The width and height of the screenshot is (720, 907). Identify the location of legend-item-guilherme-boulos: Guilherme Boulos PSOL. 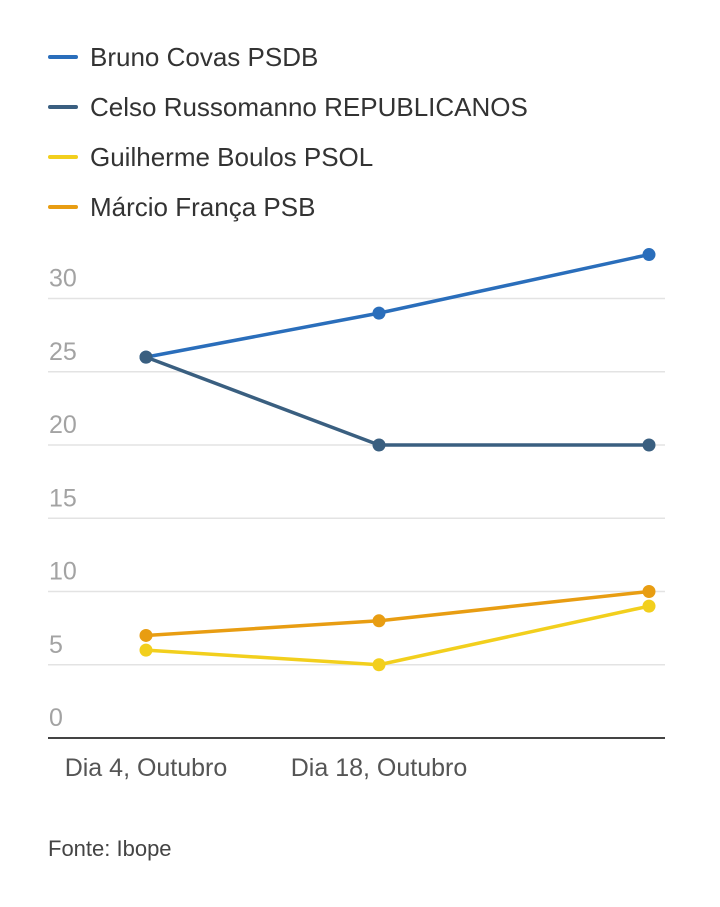
(288, 157).